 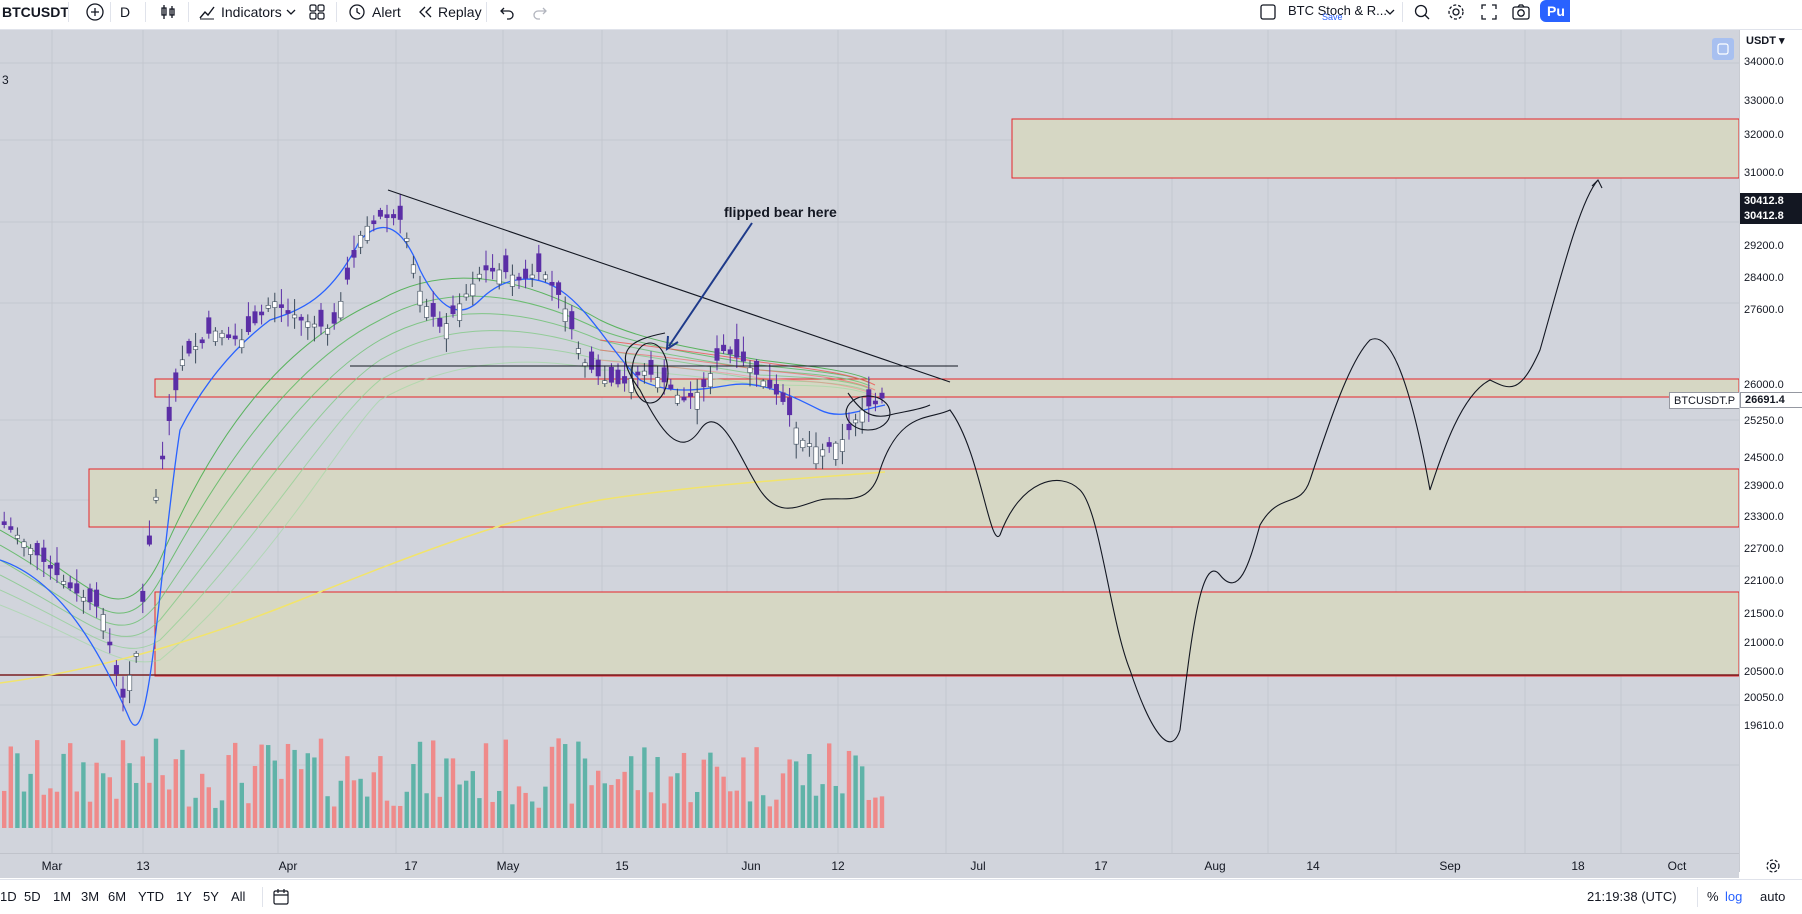 What do you see at coordinates (890, 865) in the screenshot?
I see `time-axis: Mar 13 Apr 17 May 15 Jun 12 Jul 17 Aug 14 Sep 18 Oct` at bounding box center [890, 865].